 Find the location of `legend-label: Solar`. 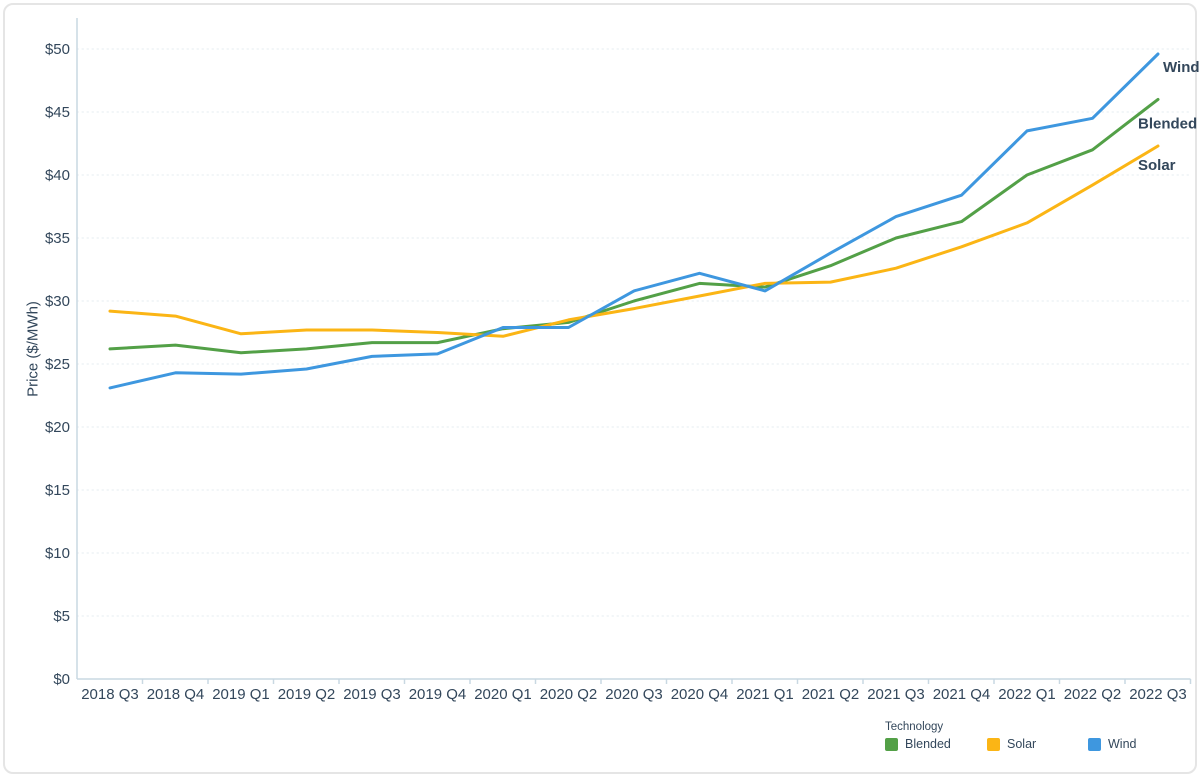

legend-label: Solar is located at coordinates (1022, 744).